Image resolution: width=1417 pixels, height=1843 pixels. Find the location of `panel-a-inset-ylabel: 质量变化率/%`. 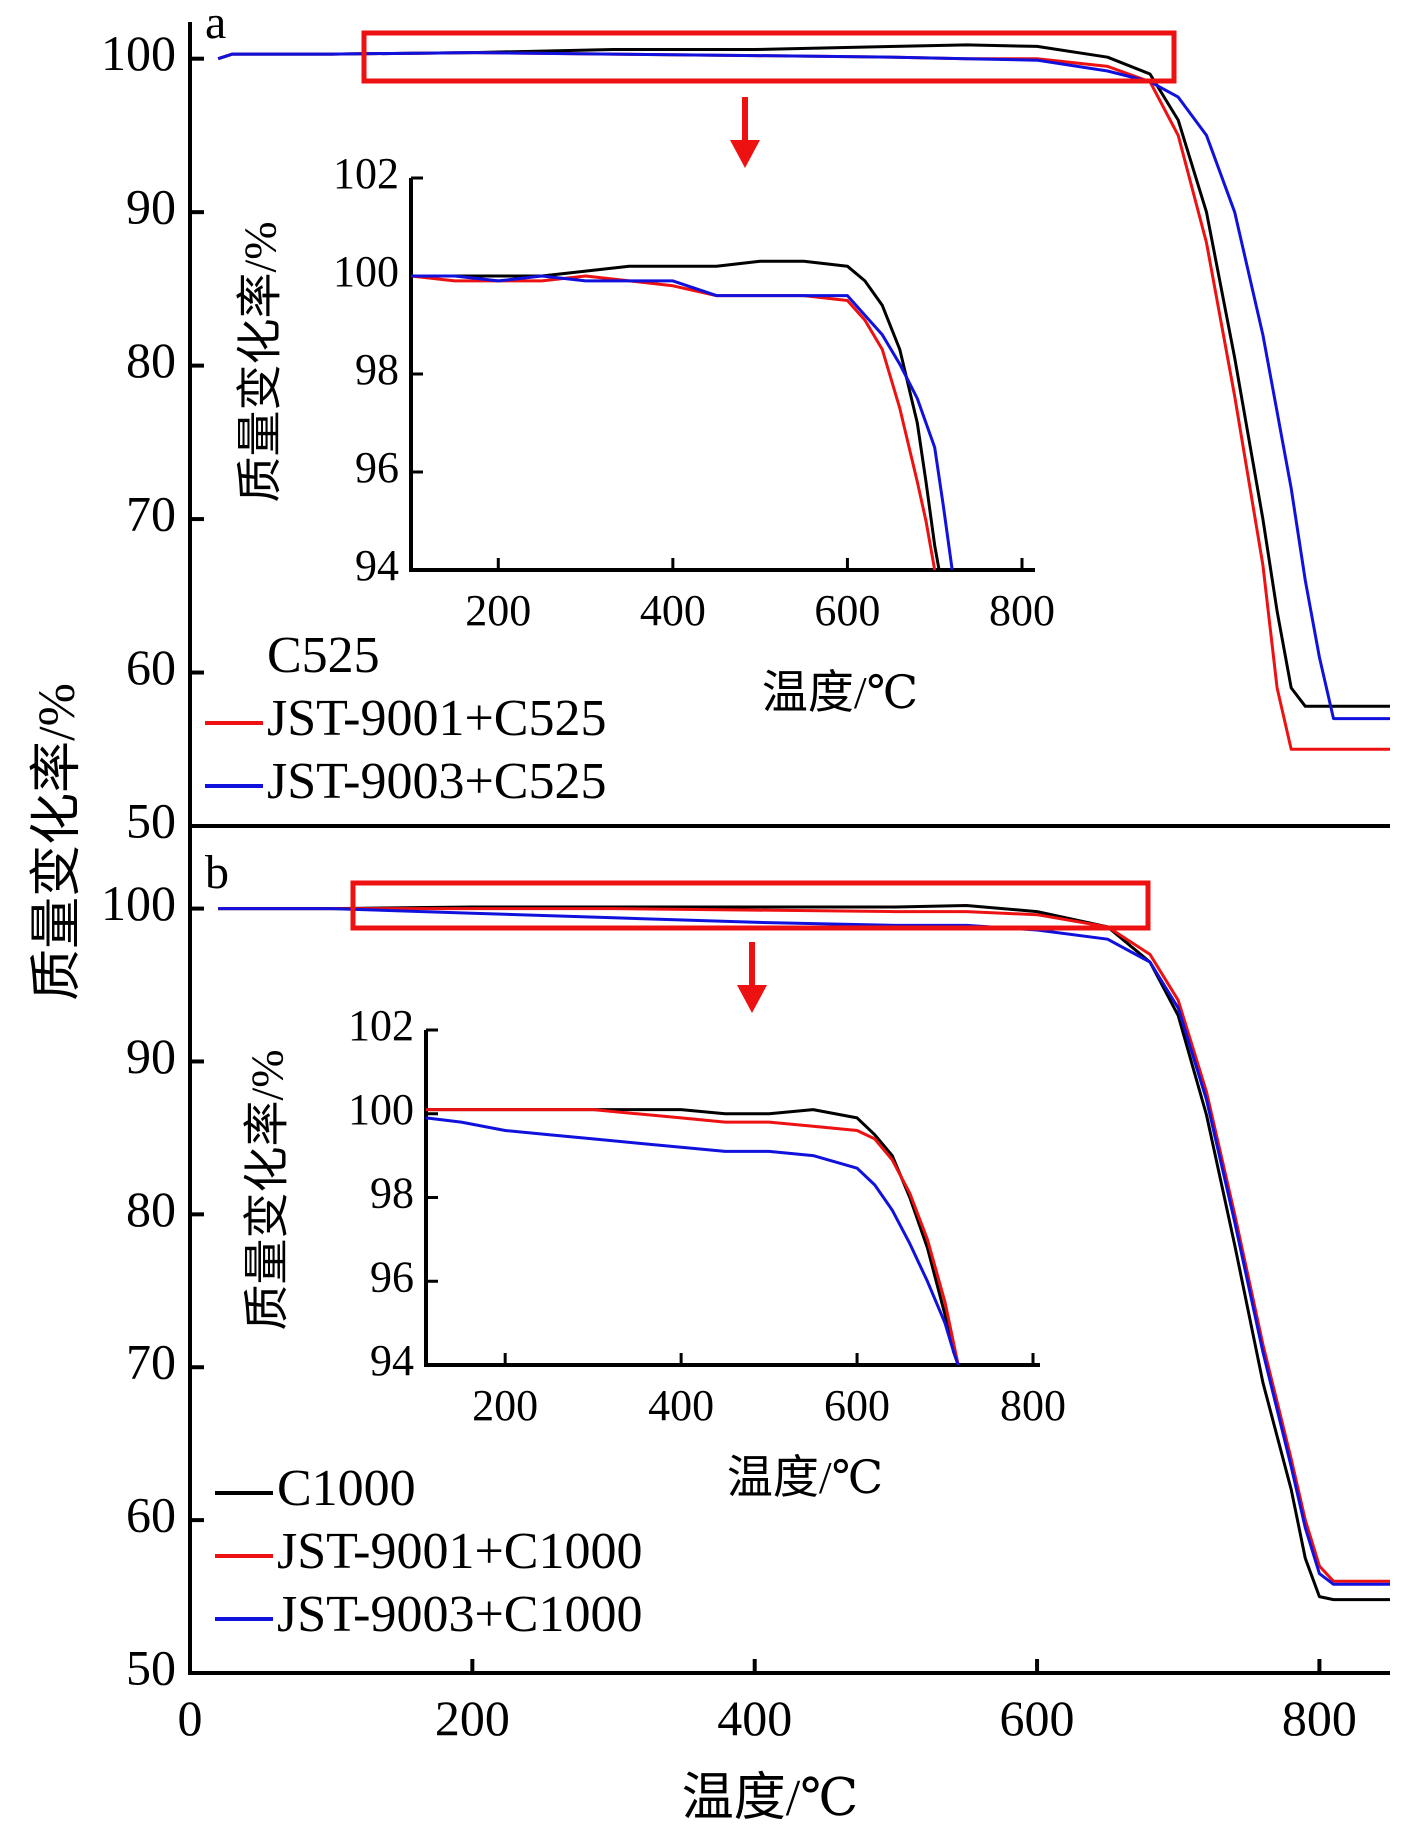

panel-a-inset-ylabel: 质量变化率/% is located at coordinates (260, 361).